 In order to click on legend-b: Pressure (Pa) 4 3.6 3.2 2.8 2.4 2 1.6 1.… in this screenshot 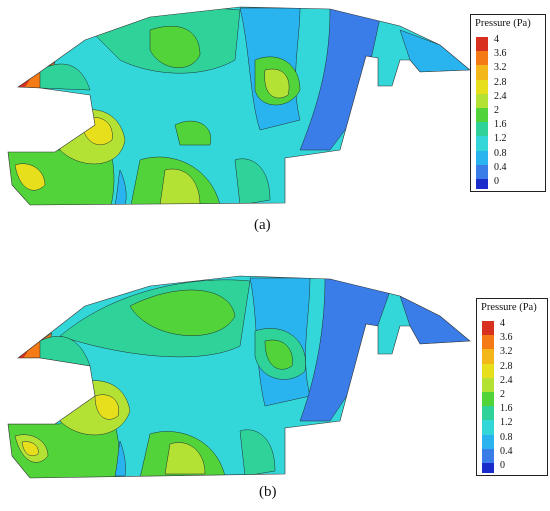, I will do `click(512, 387)`.